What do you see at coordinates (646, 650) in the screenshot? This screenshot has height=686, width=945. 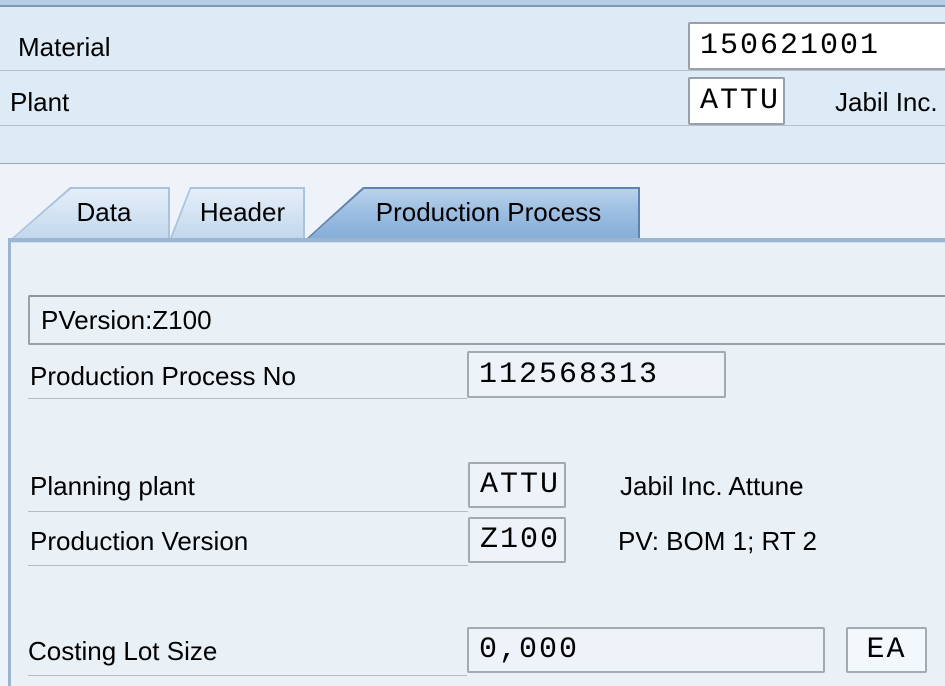 I see `costing-lot-size-input: 0,000` at bounding box center [646, 650].